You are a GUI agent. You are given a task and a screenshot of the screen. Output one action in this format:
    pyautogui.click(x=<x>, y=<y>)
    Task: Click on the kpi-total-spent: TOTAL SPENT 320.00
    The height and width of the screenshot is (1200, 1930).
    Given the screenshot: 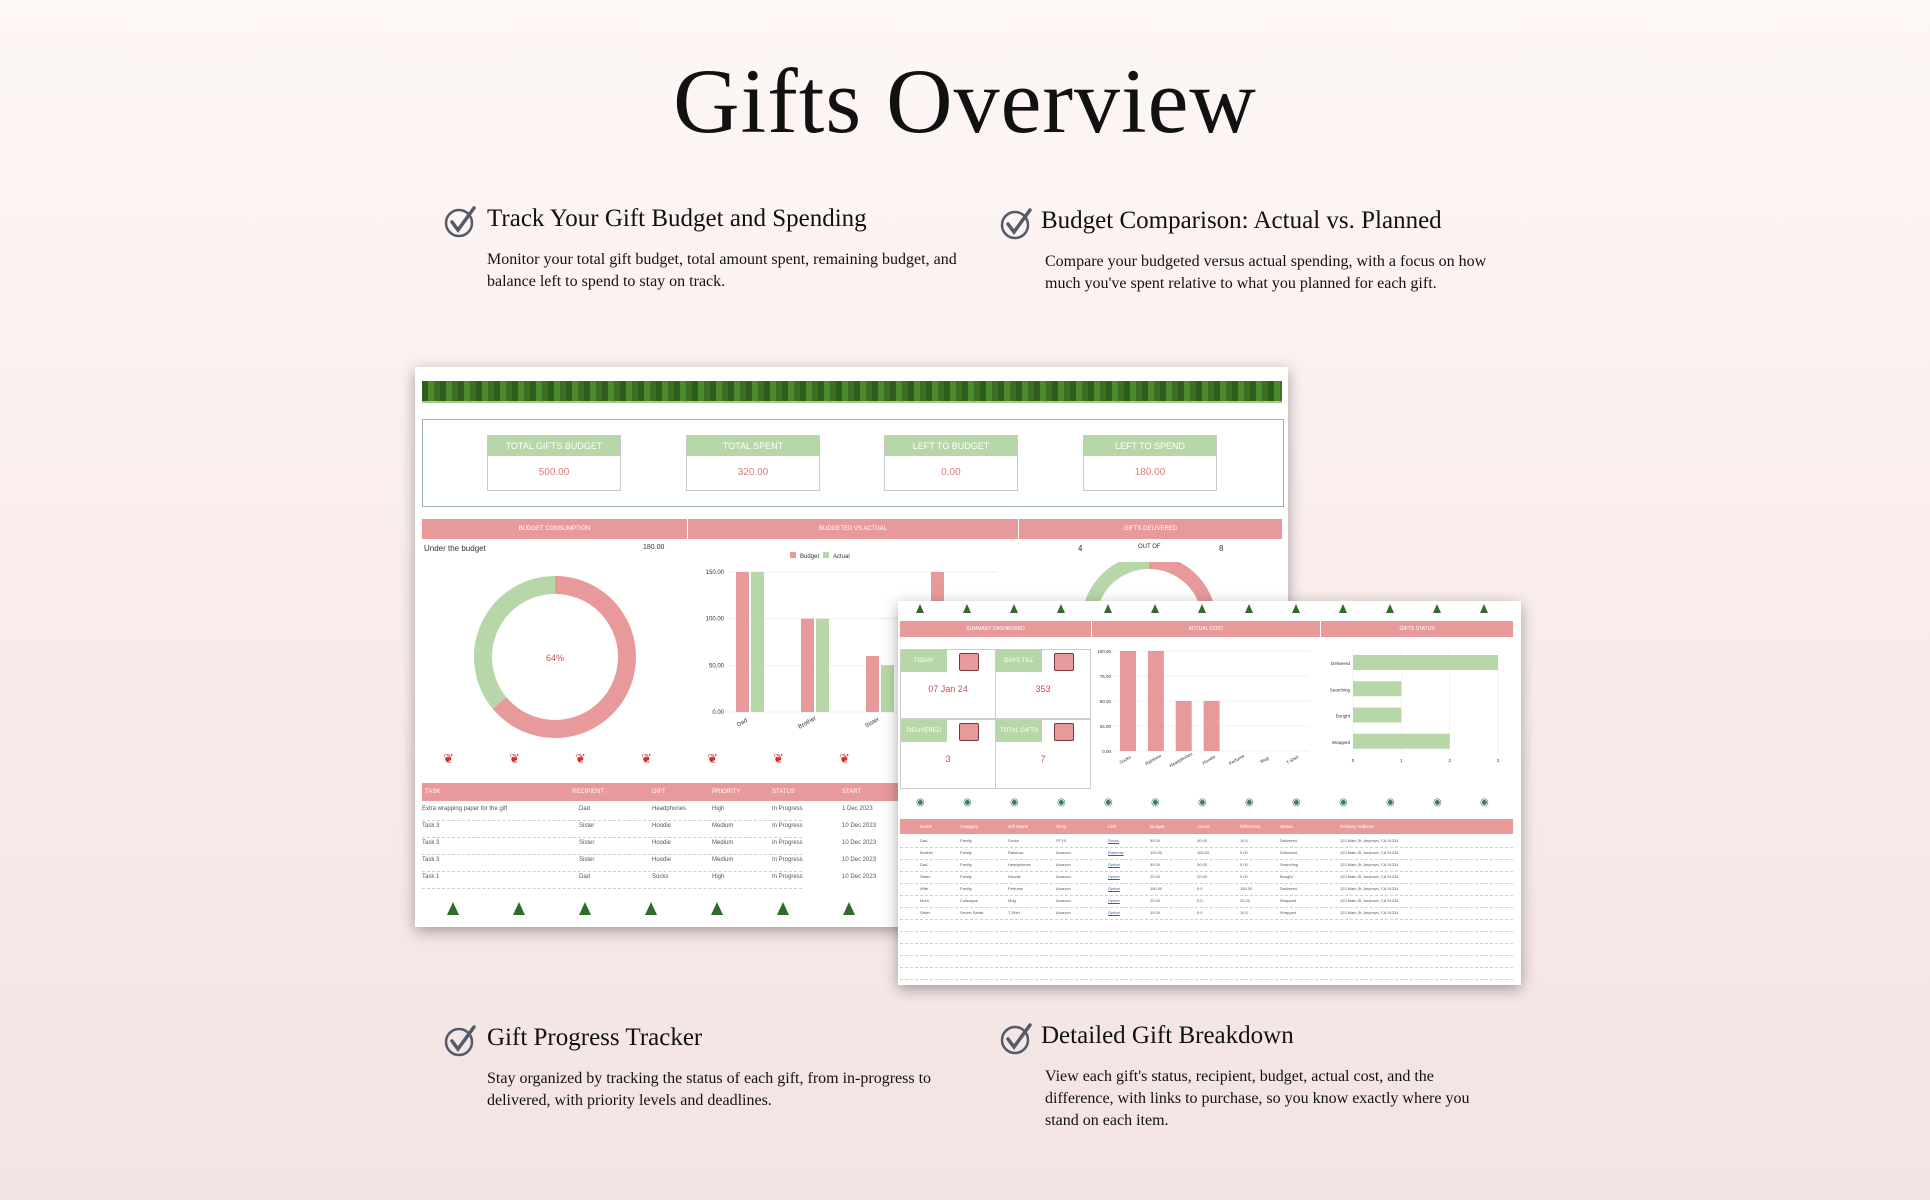 What is the action you would take?
    pyautogui.click(x=753, y=463)
    